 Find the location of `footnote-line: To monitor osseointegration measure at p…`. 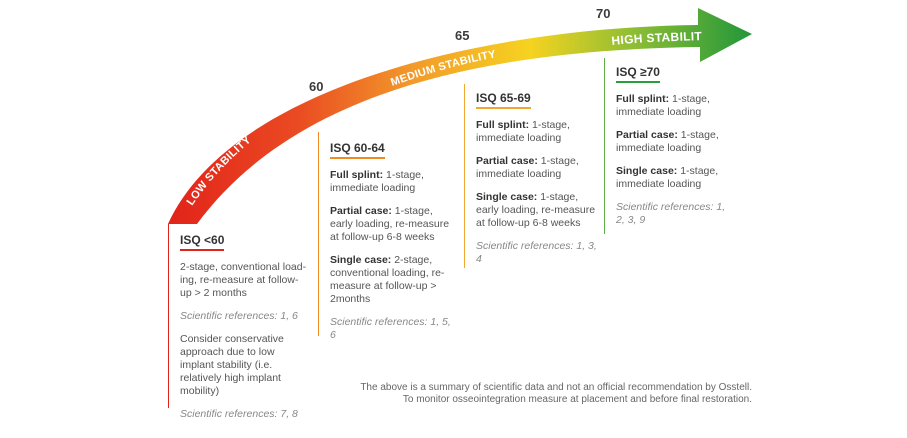

footnote-line: To monitor osseointegration measure at p… is located at coordinates (577, 399).